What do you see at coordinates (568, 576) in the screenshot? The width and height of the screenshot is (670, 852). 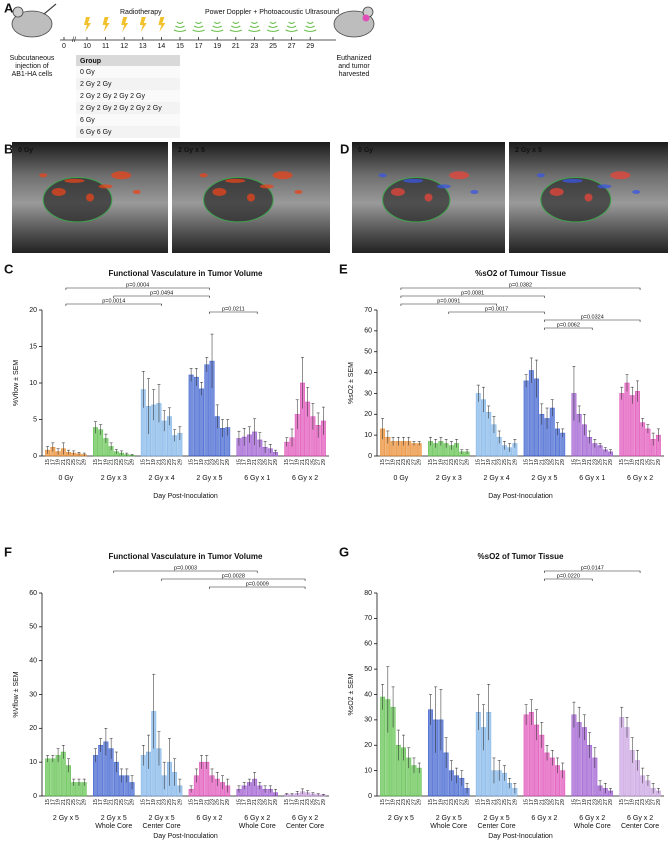 I see `p-value: p=0.0220` at bounding box center [568, 576].